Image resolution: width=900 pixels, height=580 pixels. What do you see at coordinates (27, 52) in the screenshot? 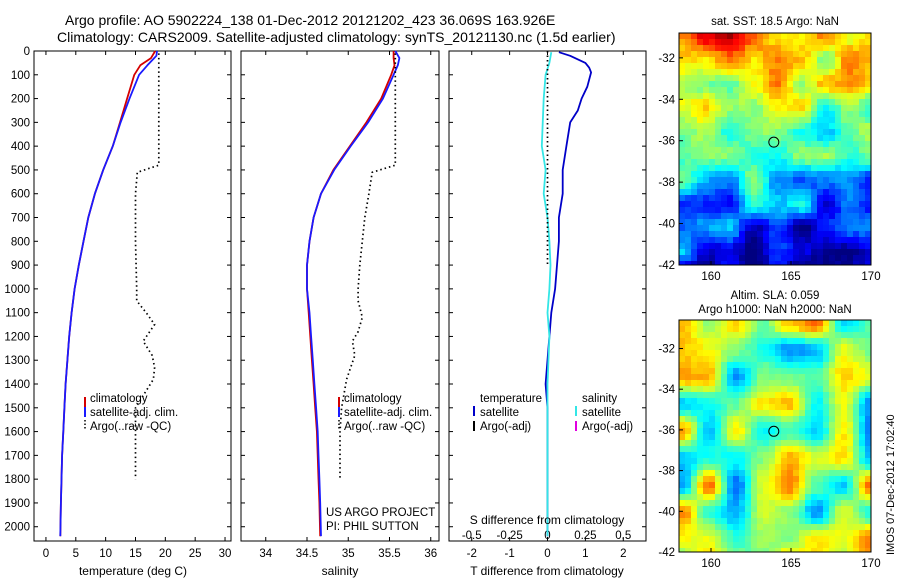
I see `depth-tick-label: 0` at bounding box center [27, 52].